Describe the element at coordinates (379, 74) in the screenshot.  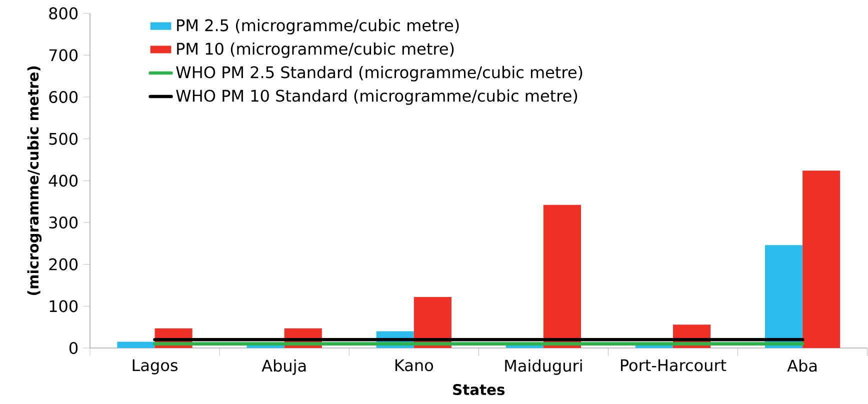
I see `legend-label: WHO PM 2.5 Standard (microgramme/cubic metre)` at that location.